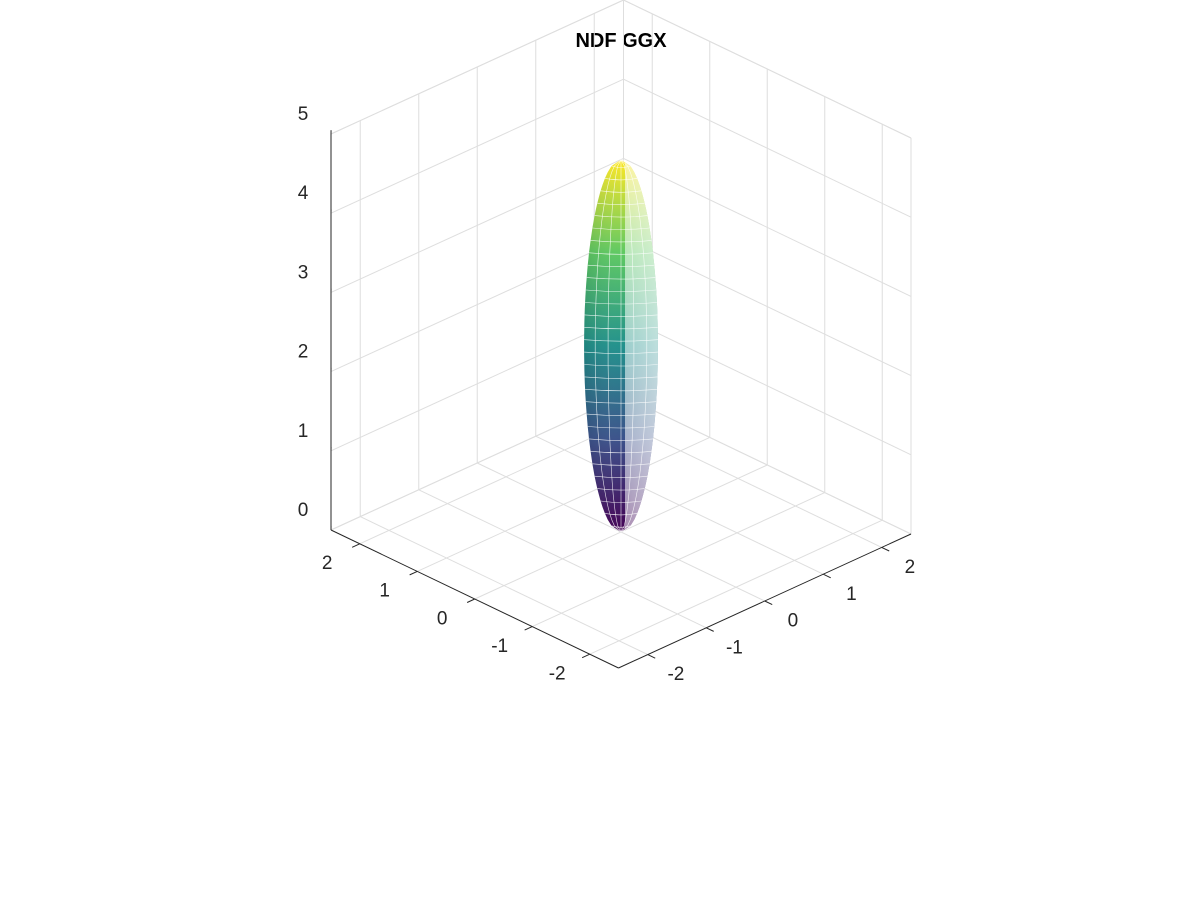  What do you see at coordinates (303, 193) in the screenshot?
I see `z-tick-label: 4` at bounding box center [303, 193].